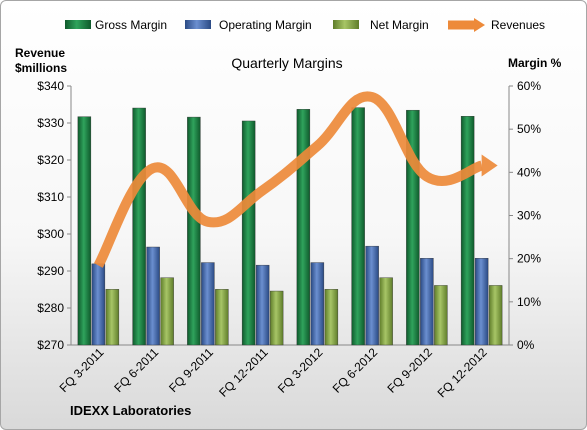 Image resolution: width=587 pixels, height=430 pixels. I want to click on right-tick-label: 0%, so click(526, 345).